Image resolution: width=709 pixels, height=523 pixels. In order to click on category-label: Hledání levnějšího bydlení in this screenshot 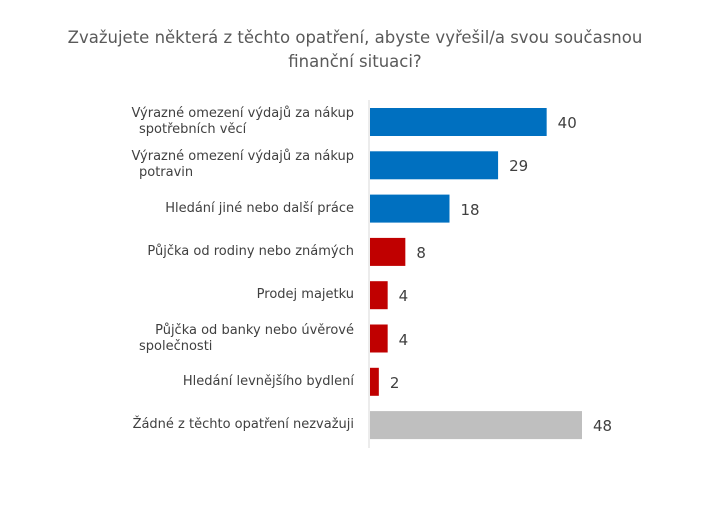, I will do `click(219, 382)`.